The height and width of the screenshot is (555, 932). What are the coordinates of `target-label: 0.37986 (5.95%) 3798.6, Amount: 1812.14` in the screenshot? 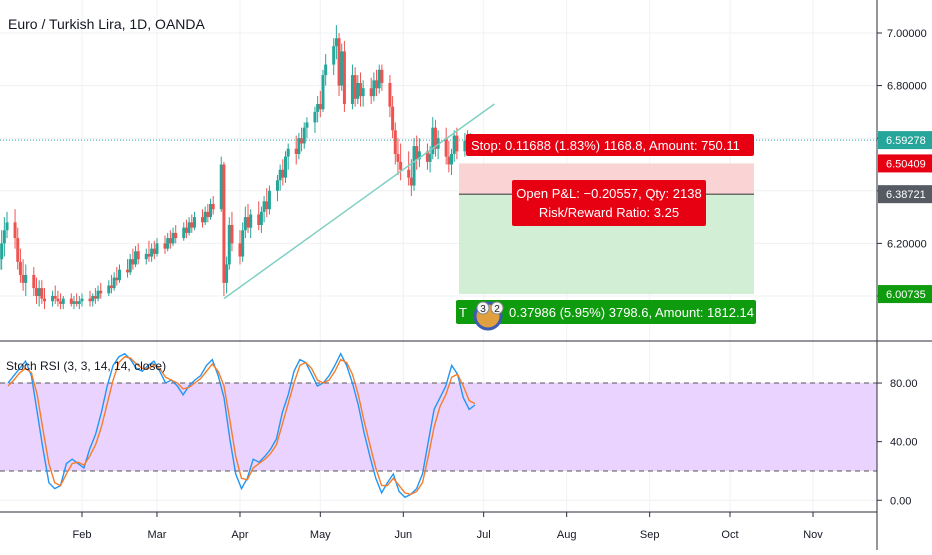 It's located at (631, 312).